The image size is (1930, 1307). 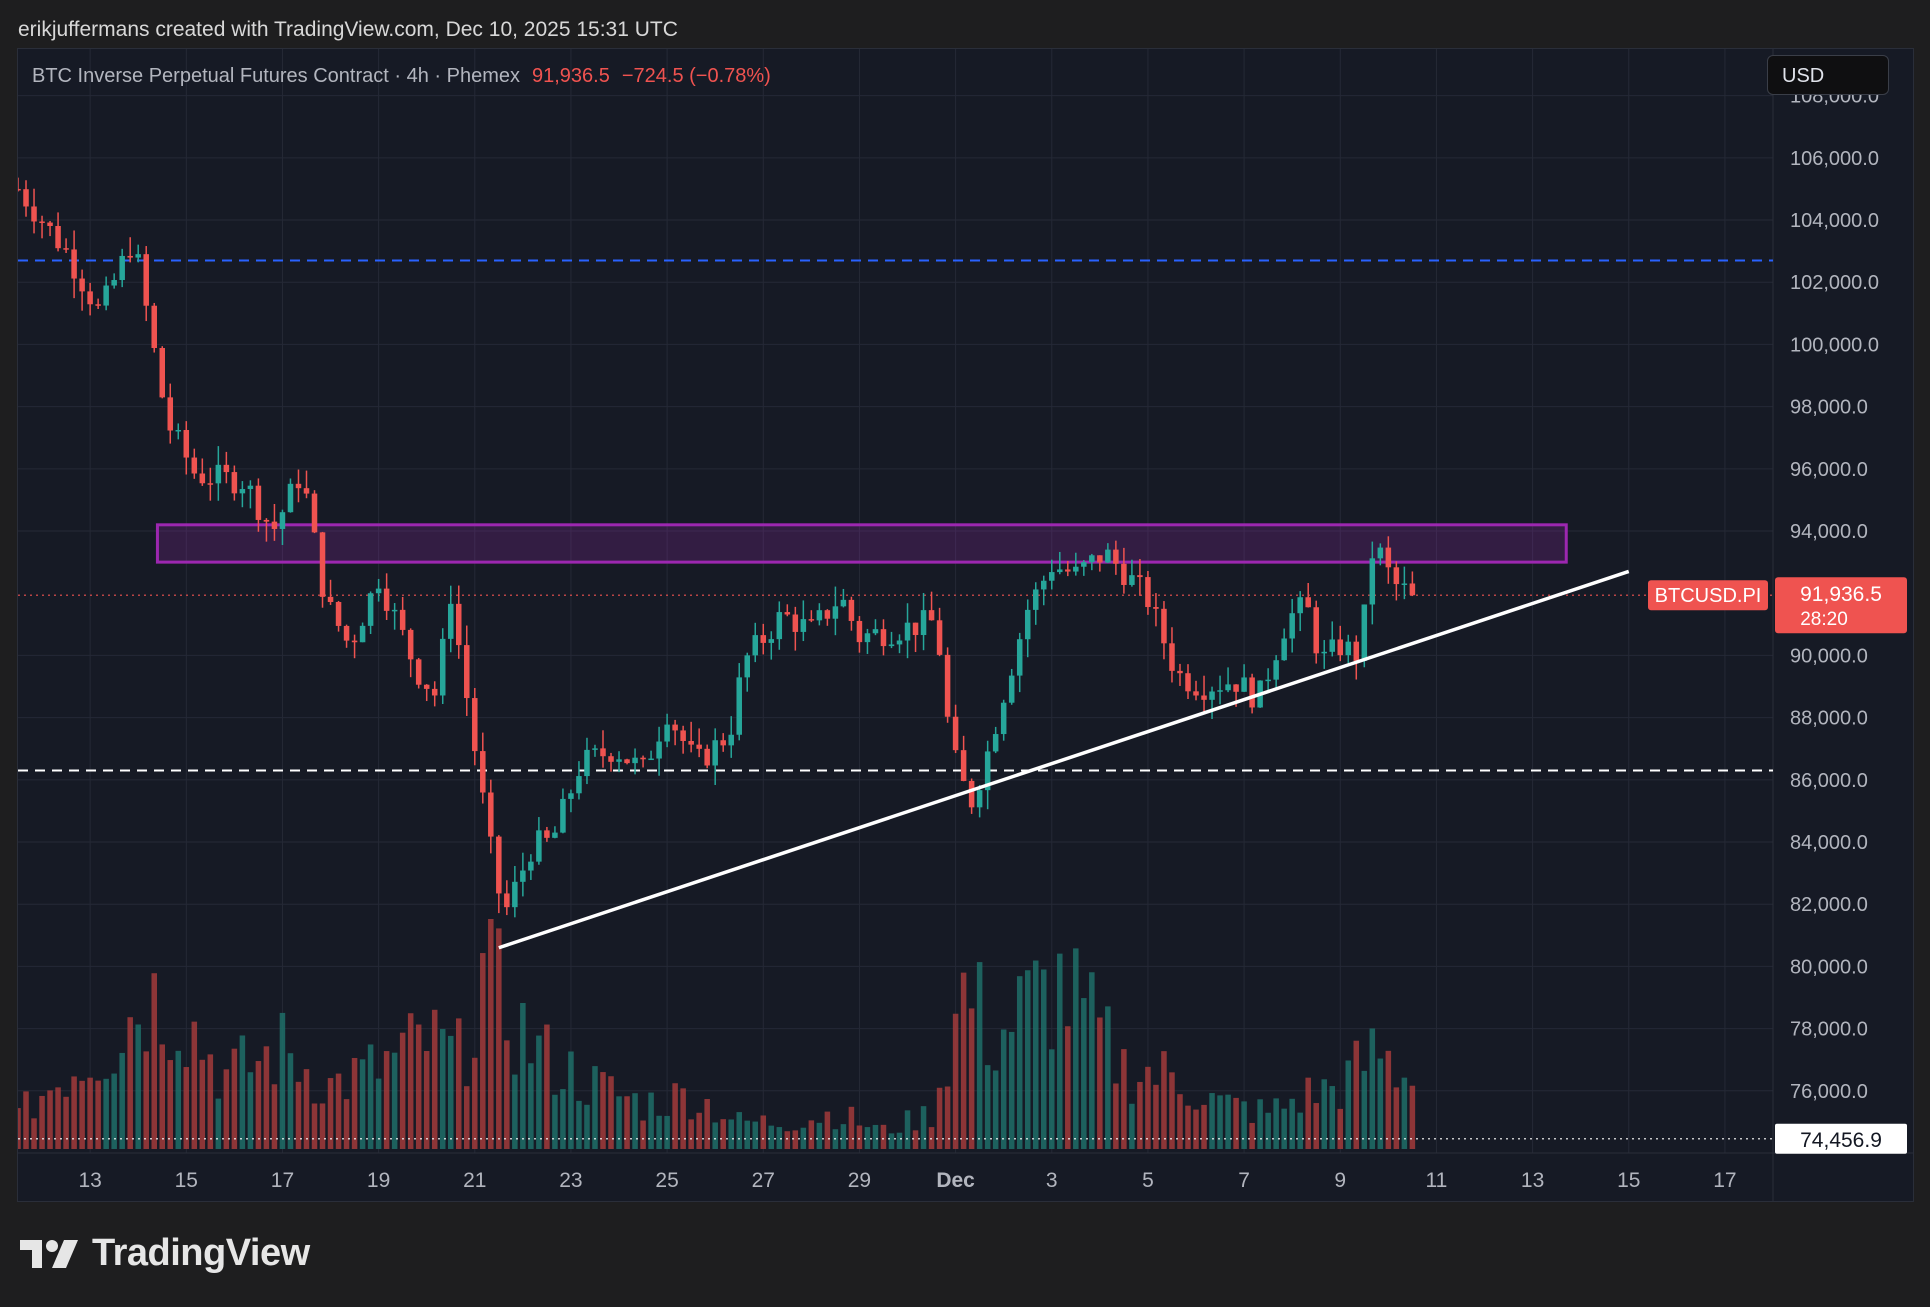 I want to click on symbol-price-tag-text: BTCUSD.PI, so click(x=1708, y=596).